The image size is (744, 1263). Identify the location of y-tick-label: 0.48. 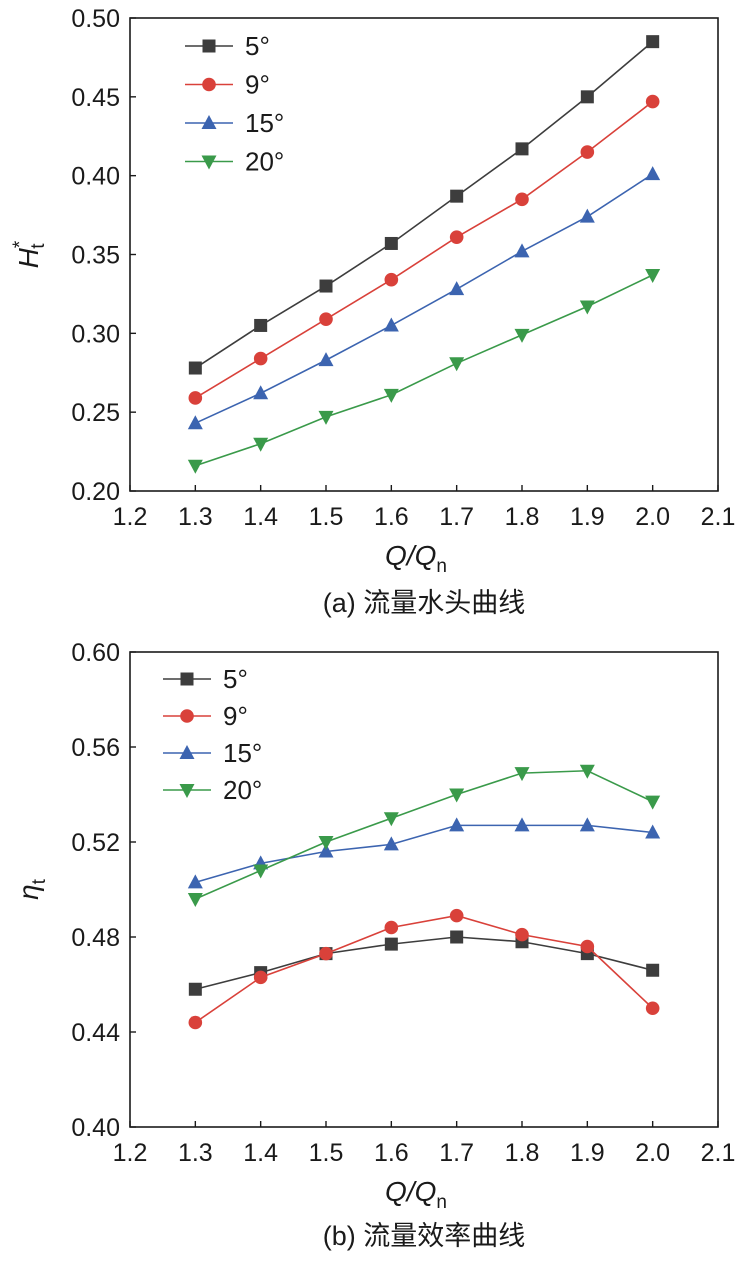
(95, 938).